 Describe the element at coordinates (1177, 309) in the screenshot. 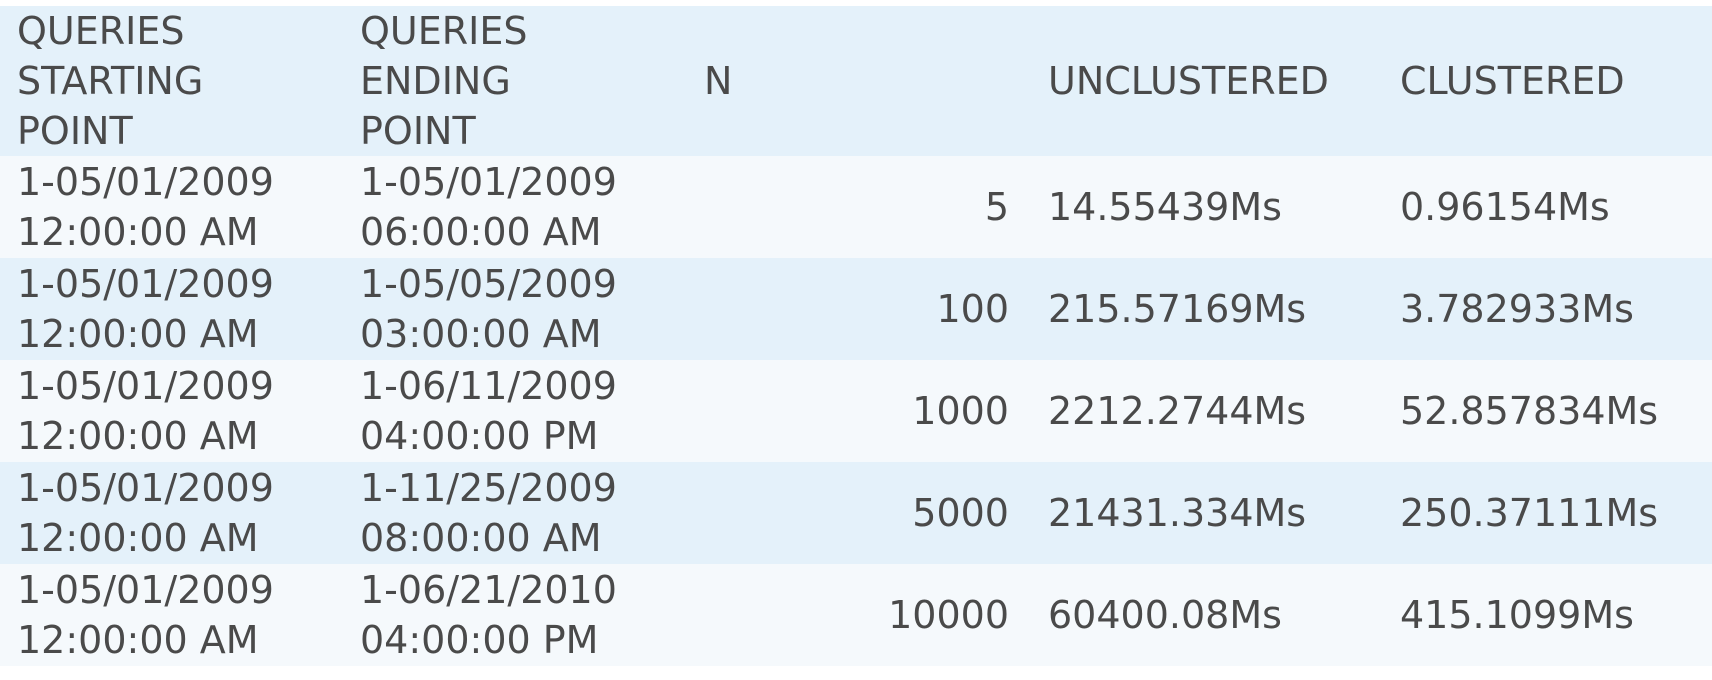

I see `cell-unclustered: 215.57169Ms` at that location.